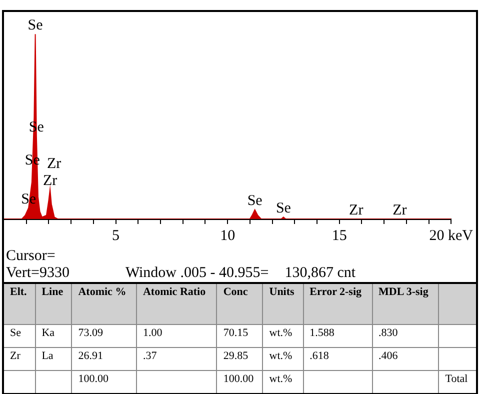 The height and width of the screenshot is (394, 480). Describe the element at coordinates (19, 303) in the screenshot. I see `category-label: Elt.` at that location.